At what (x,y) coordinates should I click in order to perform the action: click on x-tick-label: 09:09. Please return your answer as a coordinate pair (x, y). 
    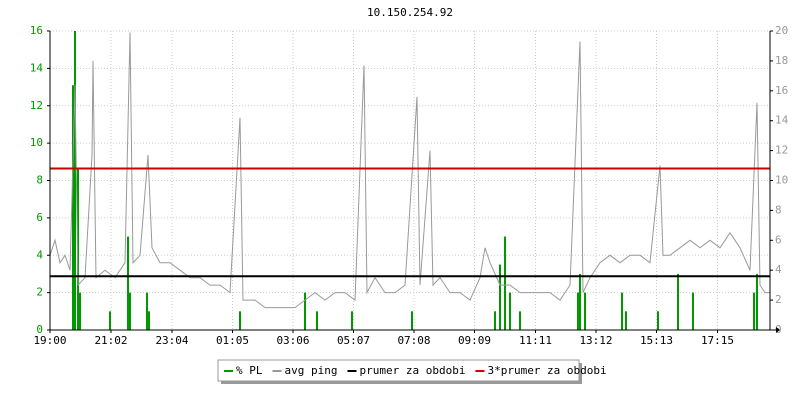
    Looking at the image, I should click on (474, 340).